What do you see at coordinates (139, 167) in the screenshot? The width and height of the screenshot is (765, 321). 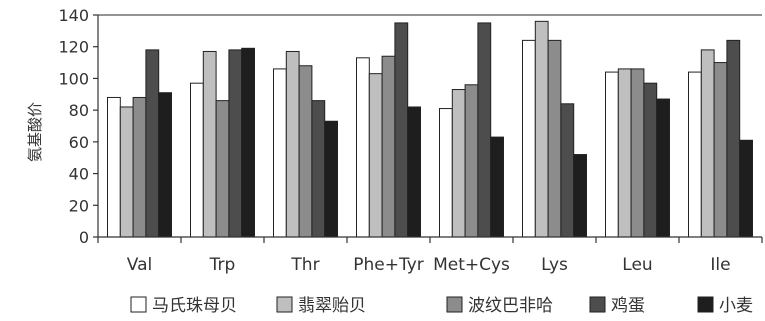 I see `bar-3-val` at bounding box center [139, 167].